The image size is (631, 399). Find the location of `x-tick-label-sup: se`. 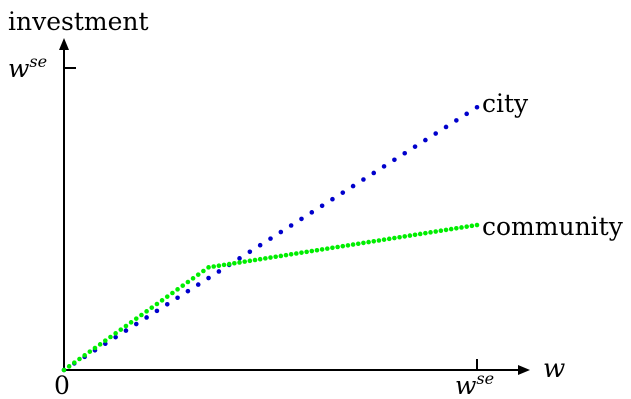

x-tick-label-sup: se is located at coordinates (485, 378).